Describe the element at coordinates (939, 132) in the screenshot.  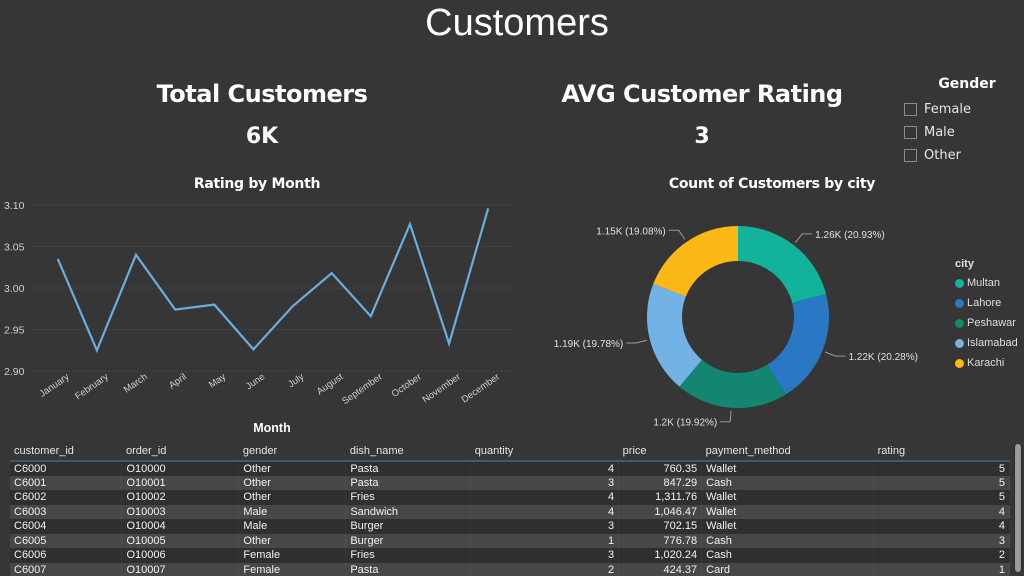
I see `slicer-option-label: Male` at that location.